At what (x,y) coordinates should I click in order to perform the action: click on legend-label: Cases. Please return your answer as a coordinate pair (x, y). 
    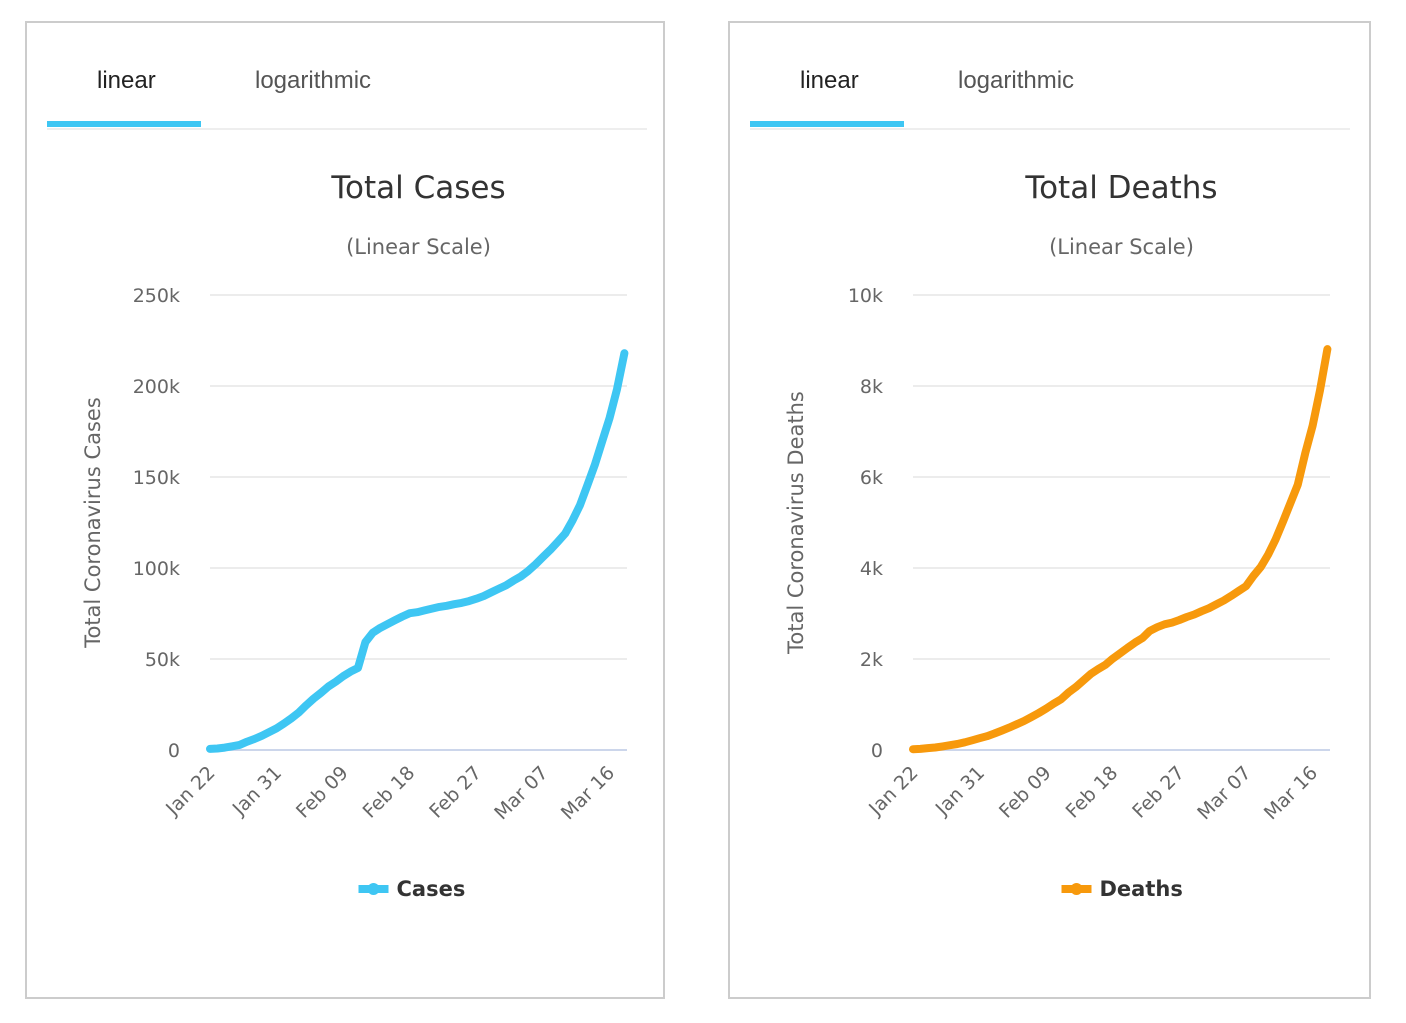
    Looking at the image, I should click on (431, 889).